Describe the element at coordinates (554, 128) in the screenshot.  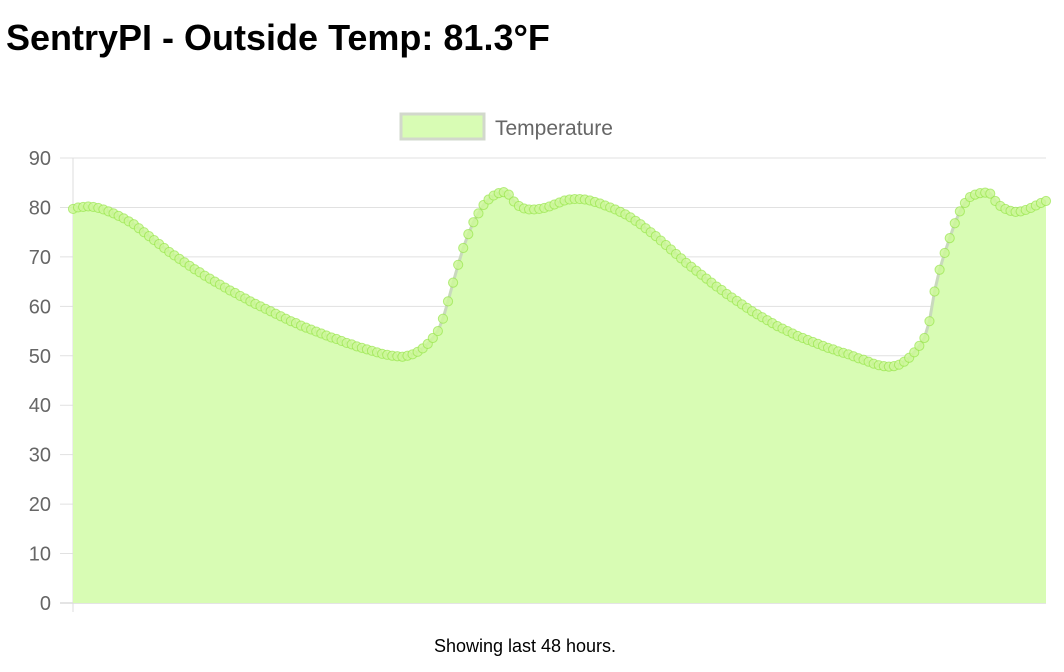
I see `legend-label: Temperature` at that location.